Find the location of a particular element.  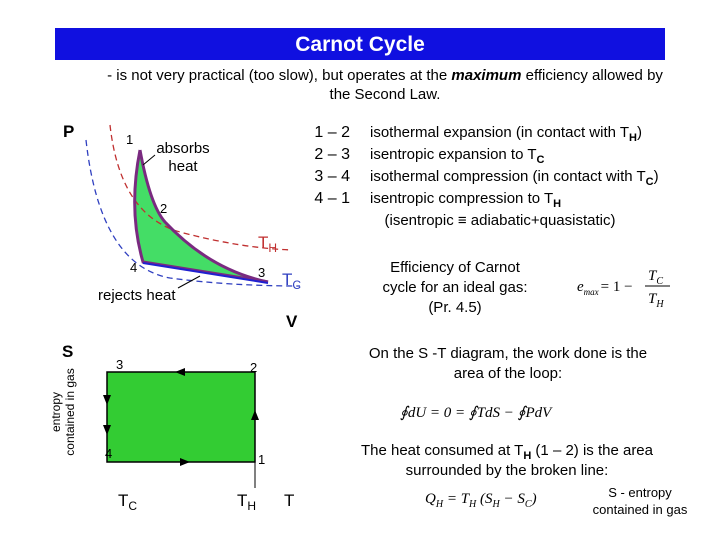

cold-path is located at coordinates (205, 273).